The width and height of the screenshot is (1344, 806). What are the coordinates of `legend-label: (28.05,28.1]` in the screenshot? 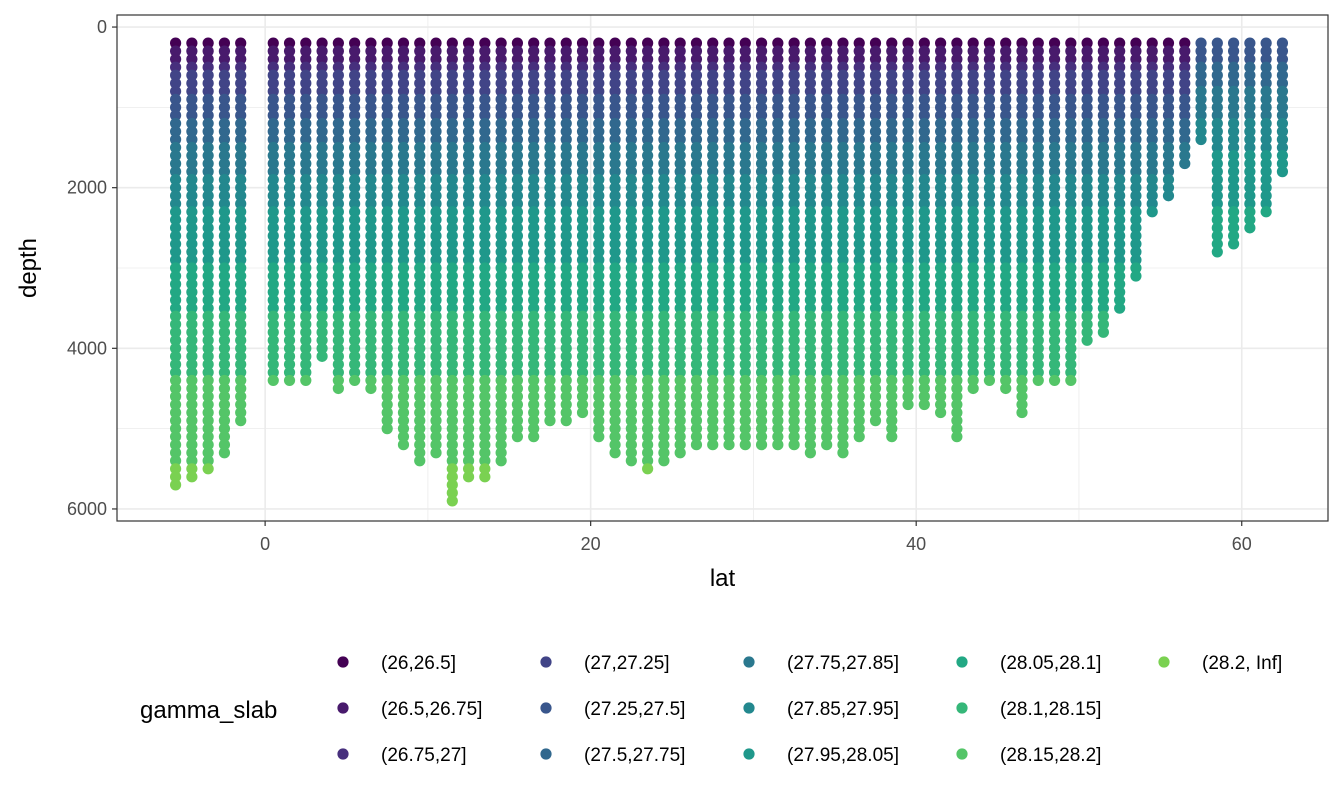 It's located at (1050, 663).